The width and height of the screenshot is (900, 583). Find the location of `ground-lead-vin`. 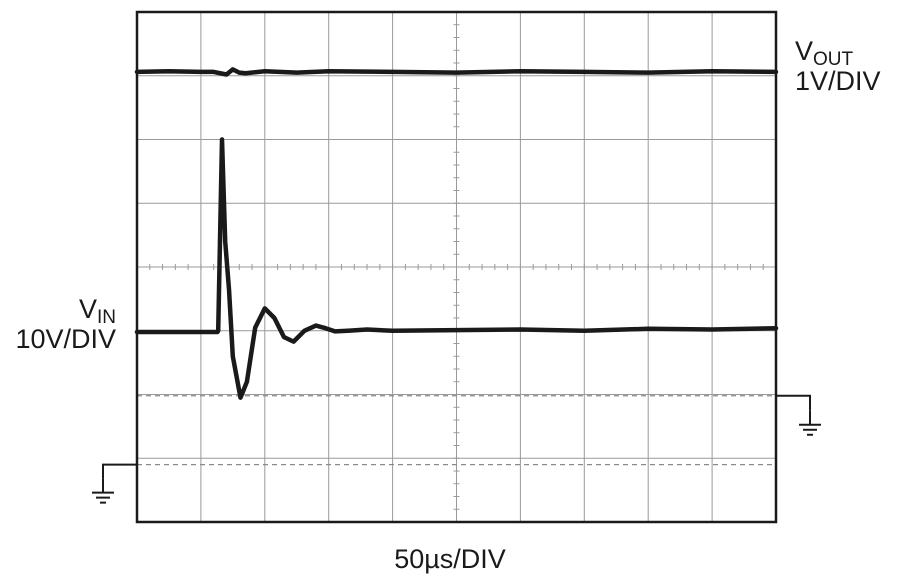

ground-lead-vin is located at coordinates (119, 471).